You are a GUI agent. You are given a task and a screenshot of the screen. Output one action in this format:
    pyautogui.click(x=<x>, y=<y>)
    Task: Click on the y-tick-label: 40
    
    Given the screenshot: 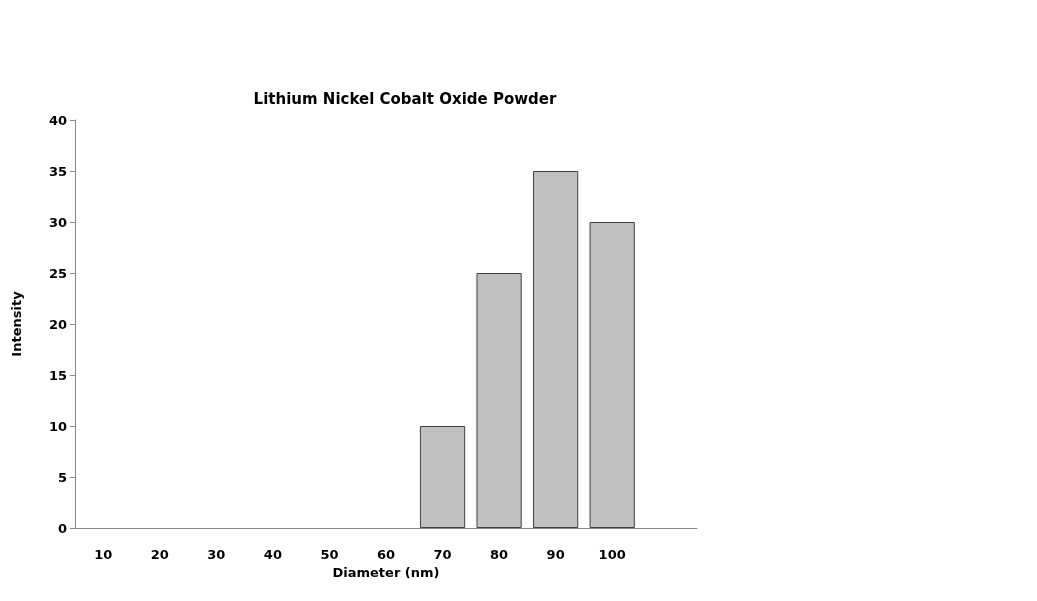 What is the action you would take?
    pyautogui.click(x=57, y=120)
    